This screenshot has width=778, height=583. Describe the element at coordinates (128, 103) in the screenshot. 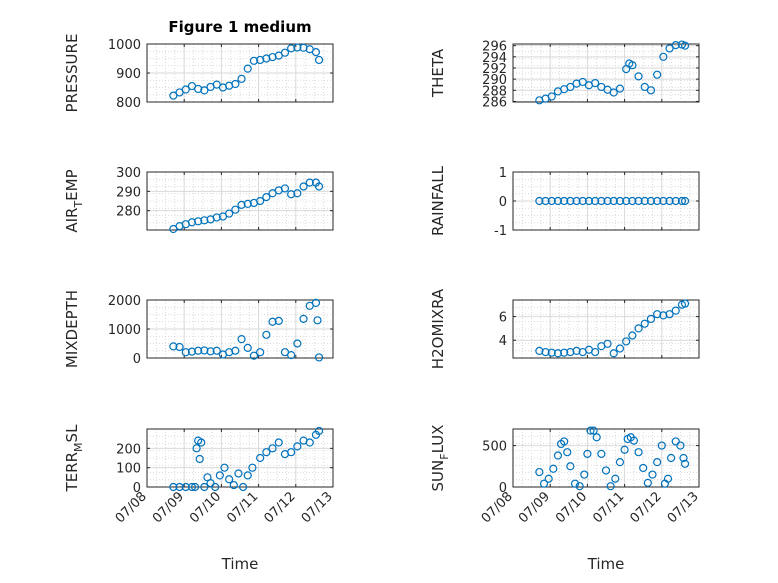

I see `y-tick-label: 800` at that location.